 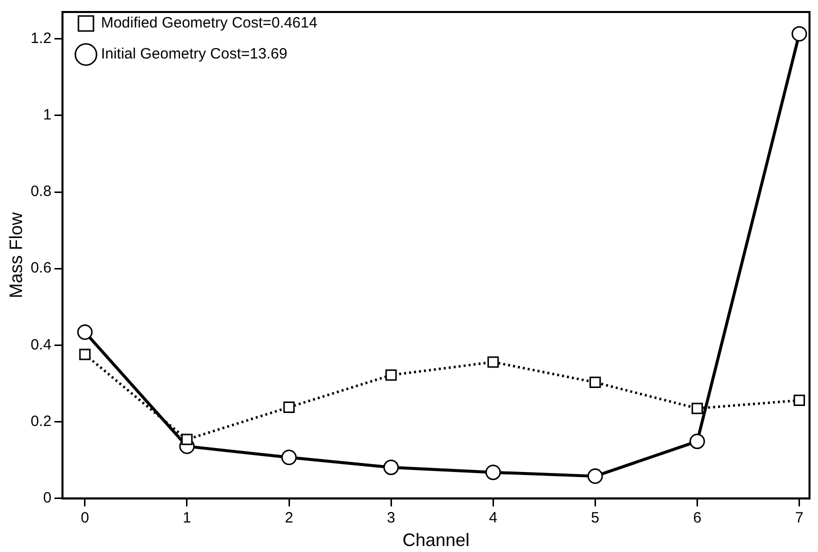 I want to click on x-tick-label: 4, so click(x=493, y=518).